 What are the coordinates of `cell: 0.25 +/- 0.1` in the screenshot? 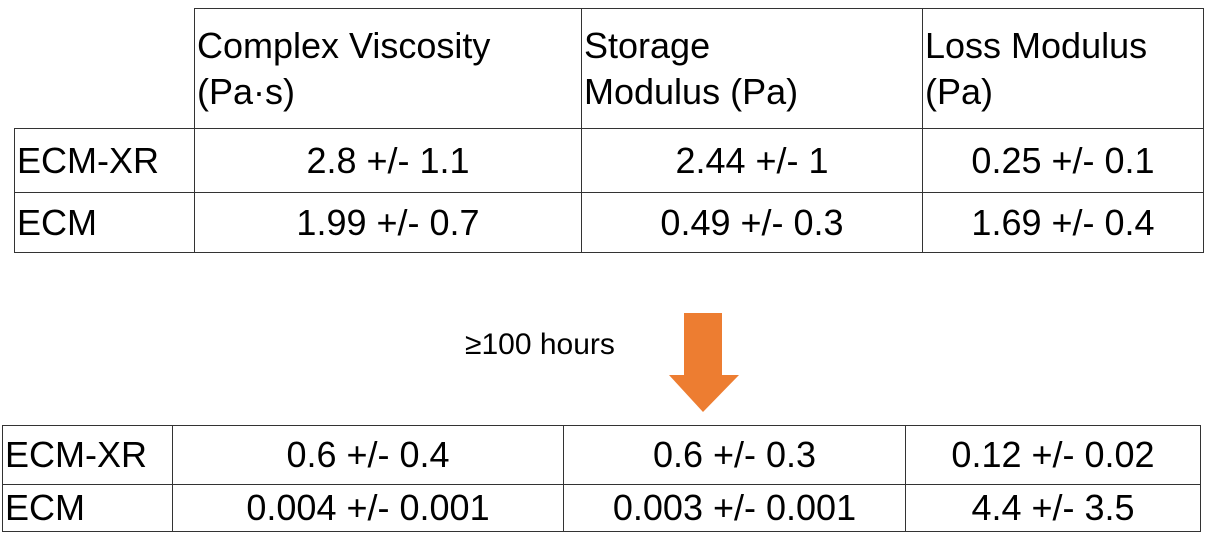 It's located at (1063, 160).